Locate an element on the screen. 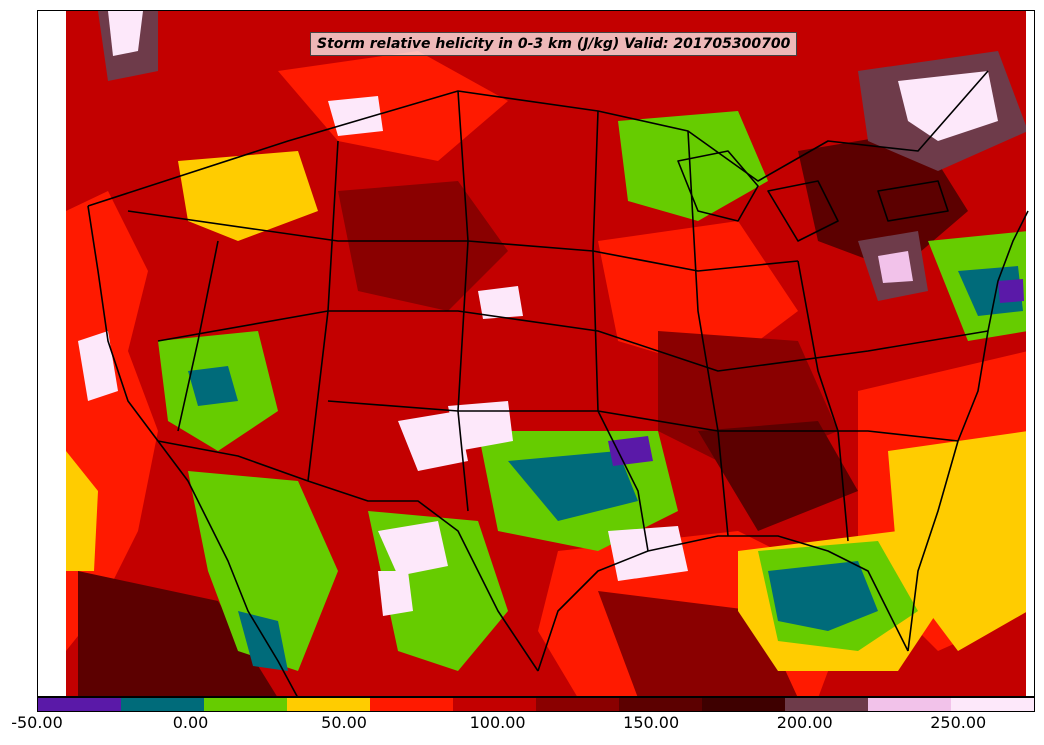  colorbar-labels: -50.00 0.00 50.00 100.00 150.00 200.00 250.00 is located at coordinates (522, 725).